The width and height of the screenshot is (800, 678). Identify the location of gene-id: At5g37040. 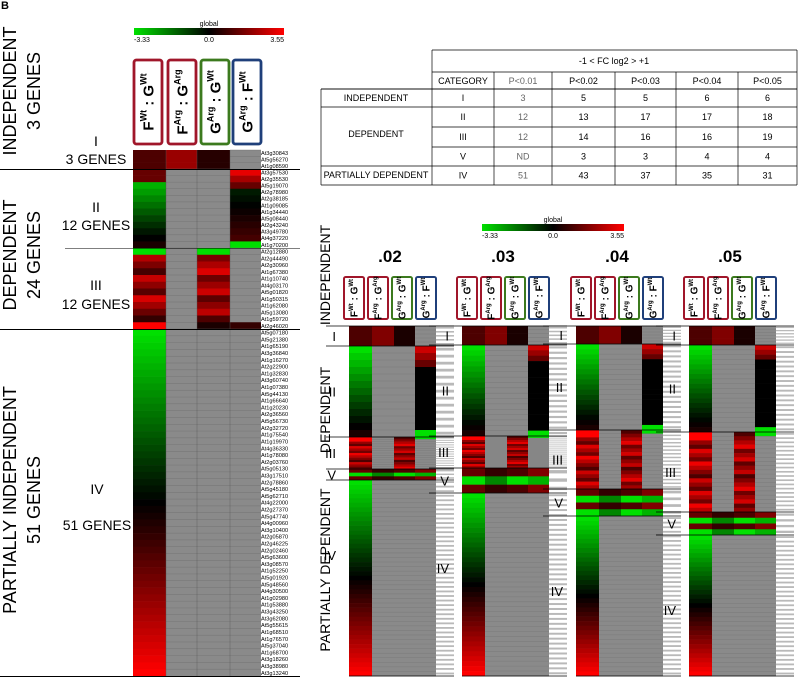
(274, 647).